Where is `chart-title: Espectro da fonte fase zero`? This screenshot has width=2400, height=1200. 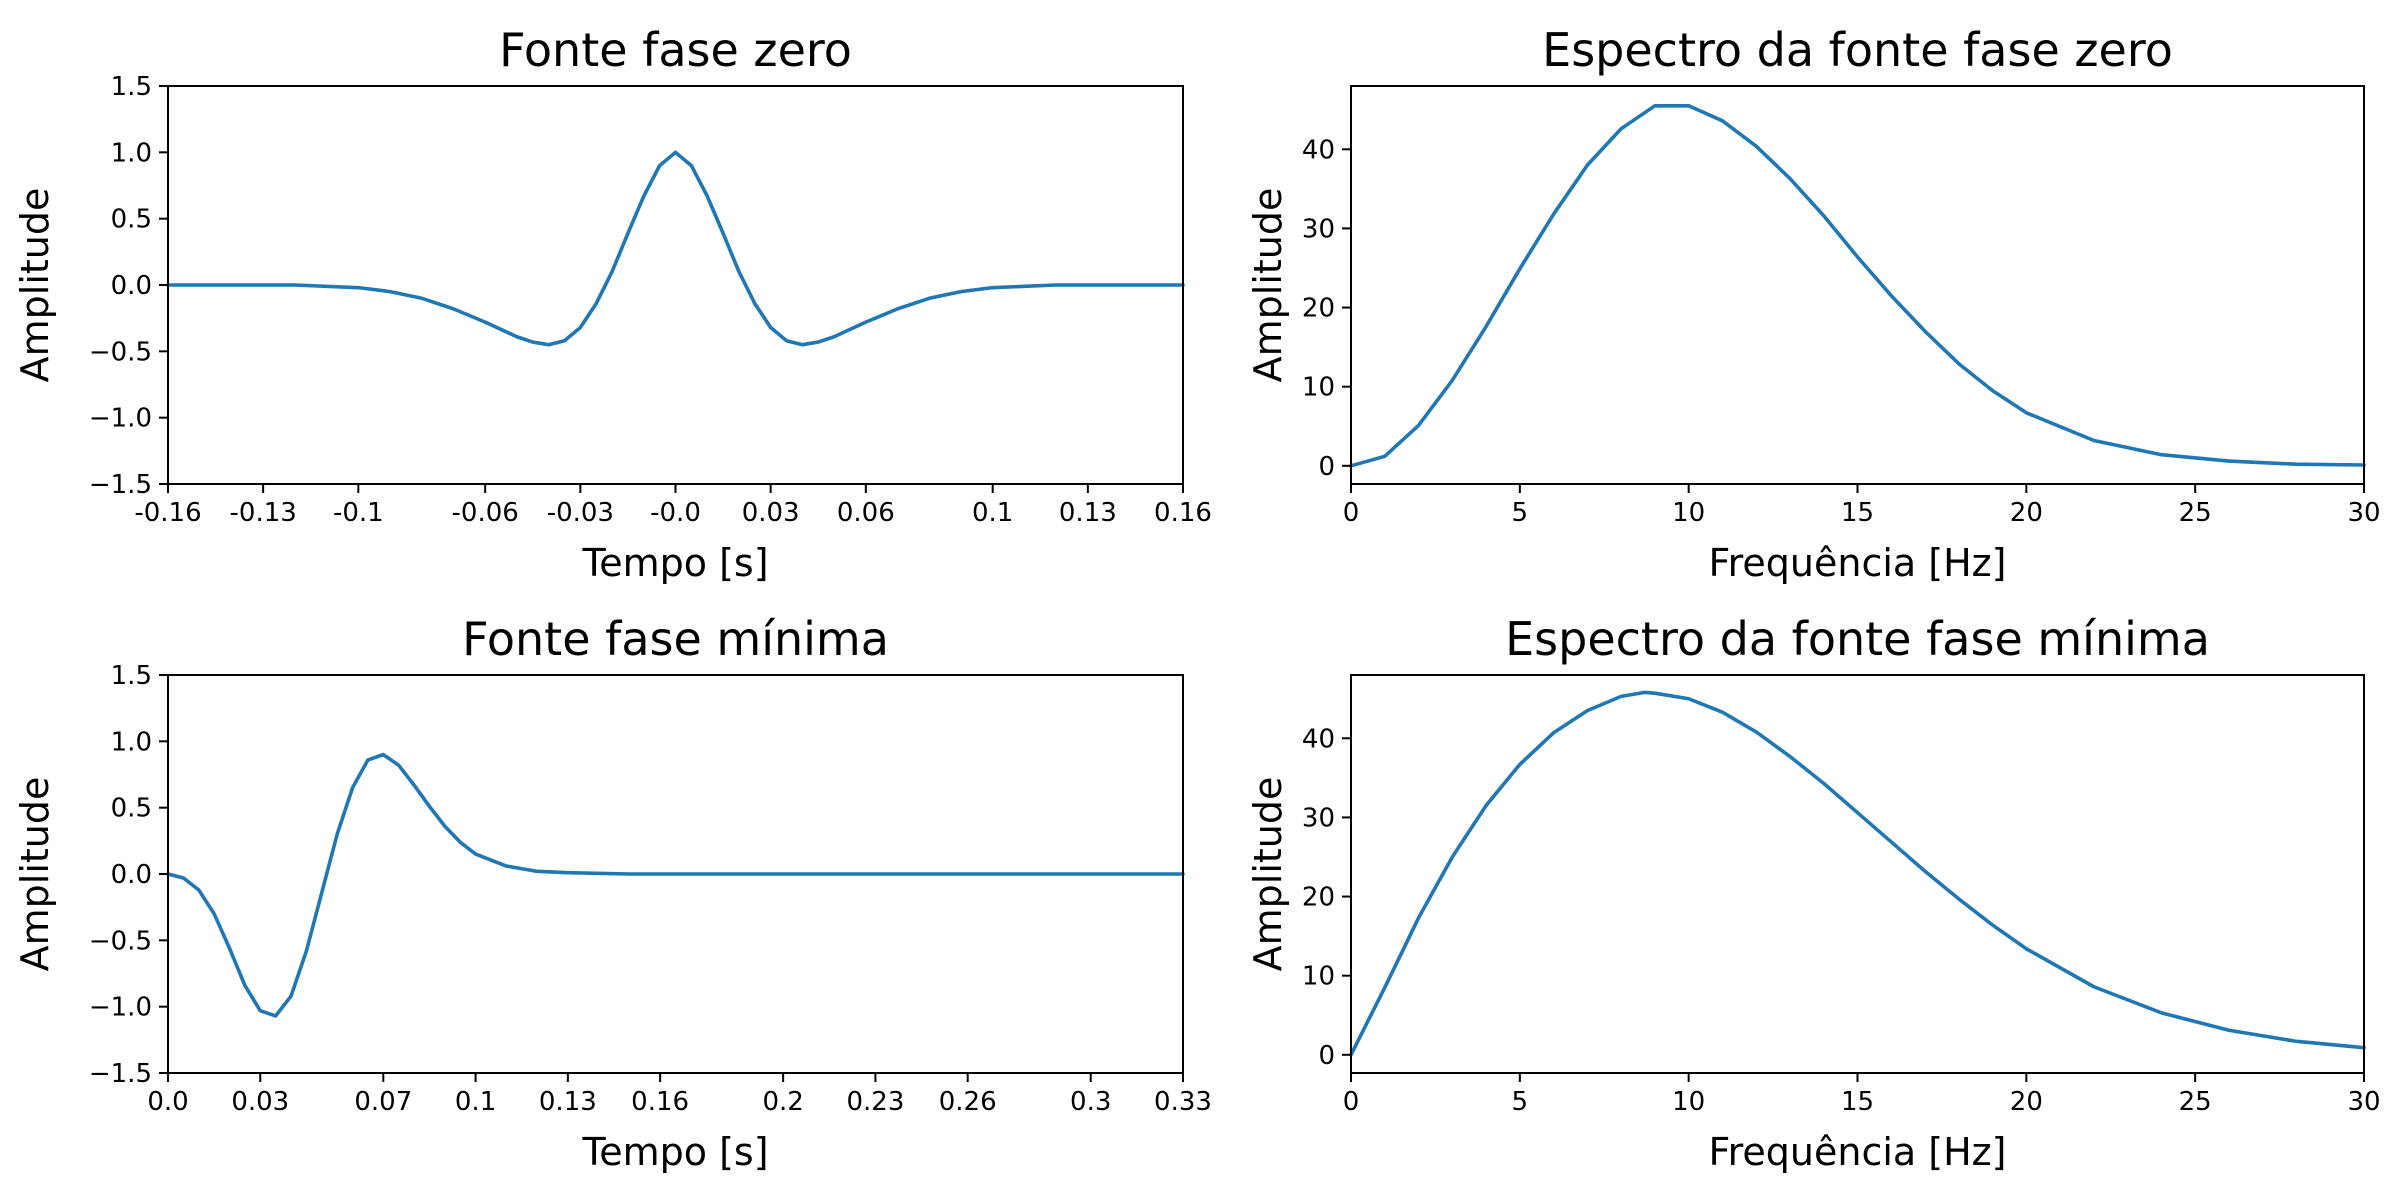
chart-title: Espectro da fonte fase zero is located at coordinates (1857, 50).